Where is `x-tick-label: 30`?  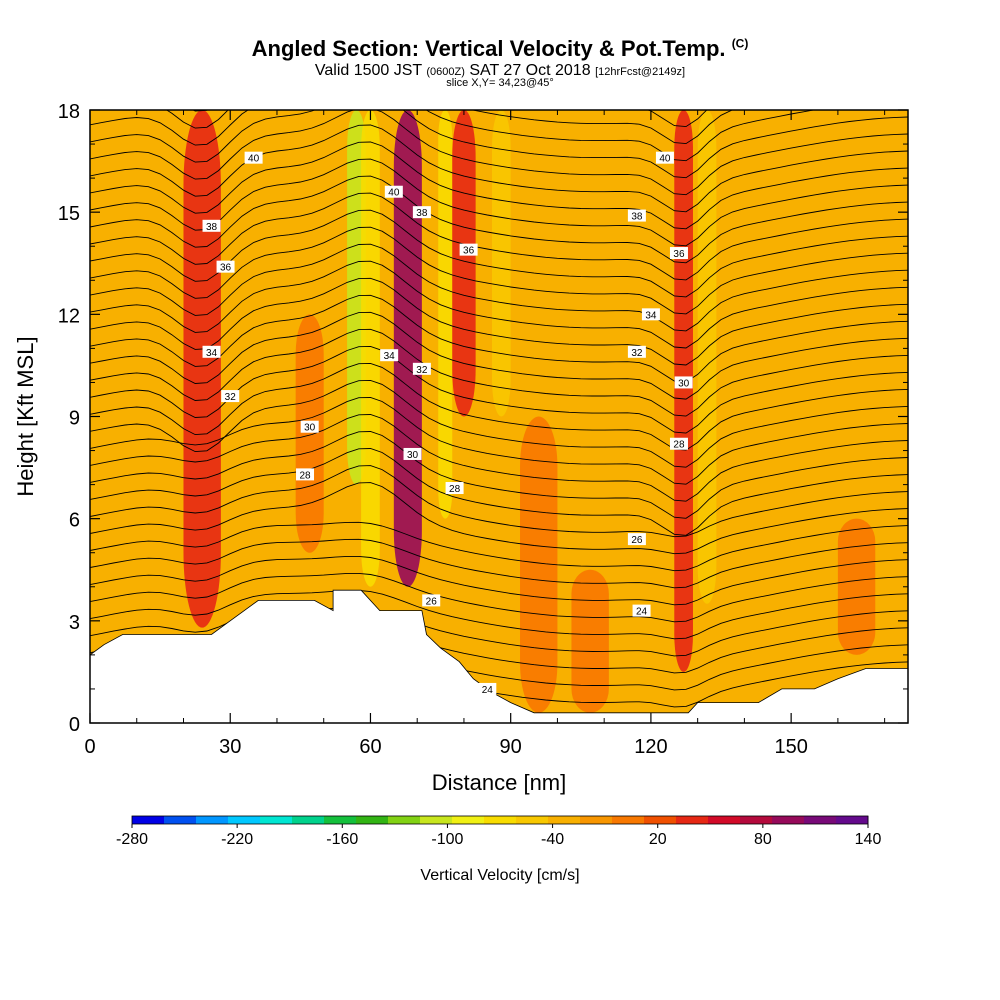
x-tick-label: 30 is located at coordinates (230, 747).